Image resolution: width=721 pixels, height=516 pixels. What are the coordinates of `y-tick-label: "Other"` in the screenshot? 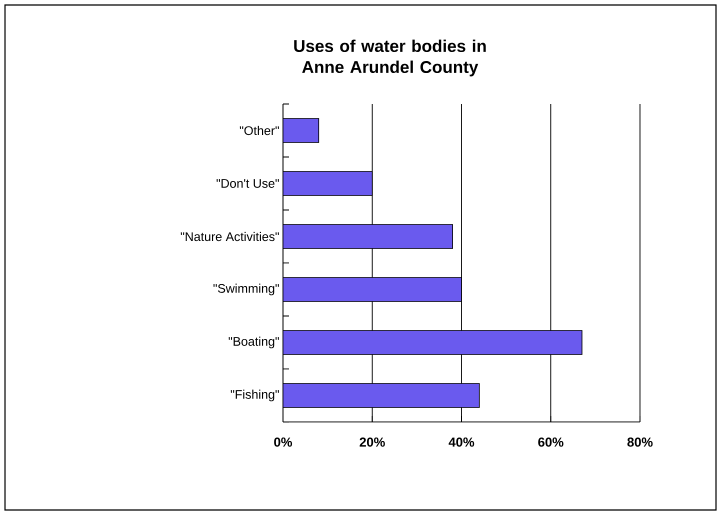 It's located at (259, 131).